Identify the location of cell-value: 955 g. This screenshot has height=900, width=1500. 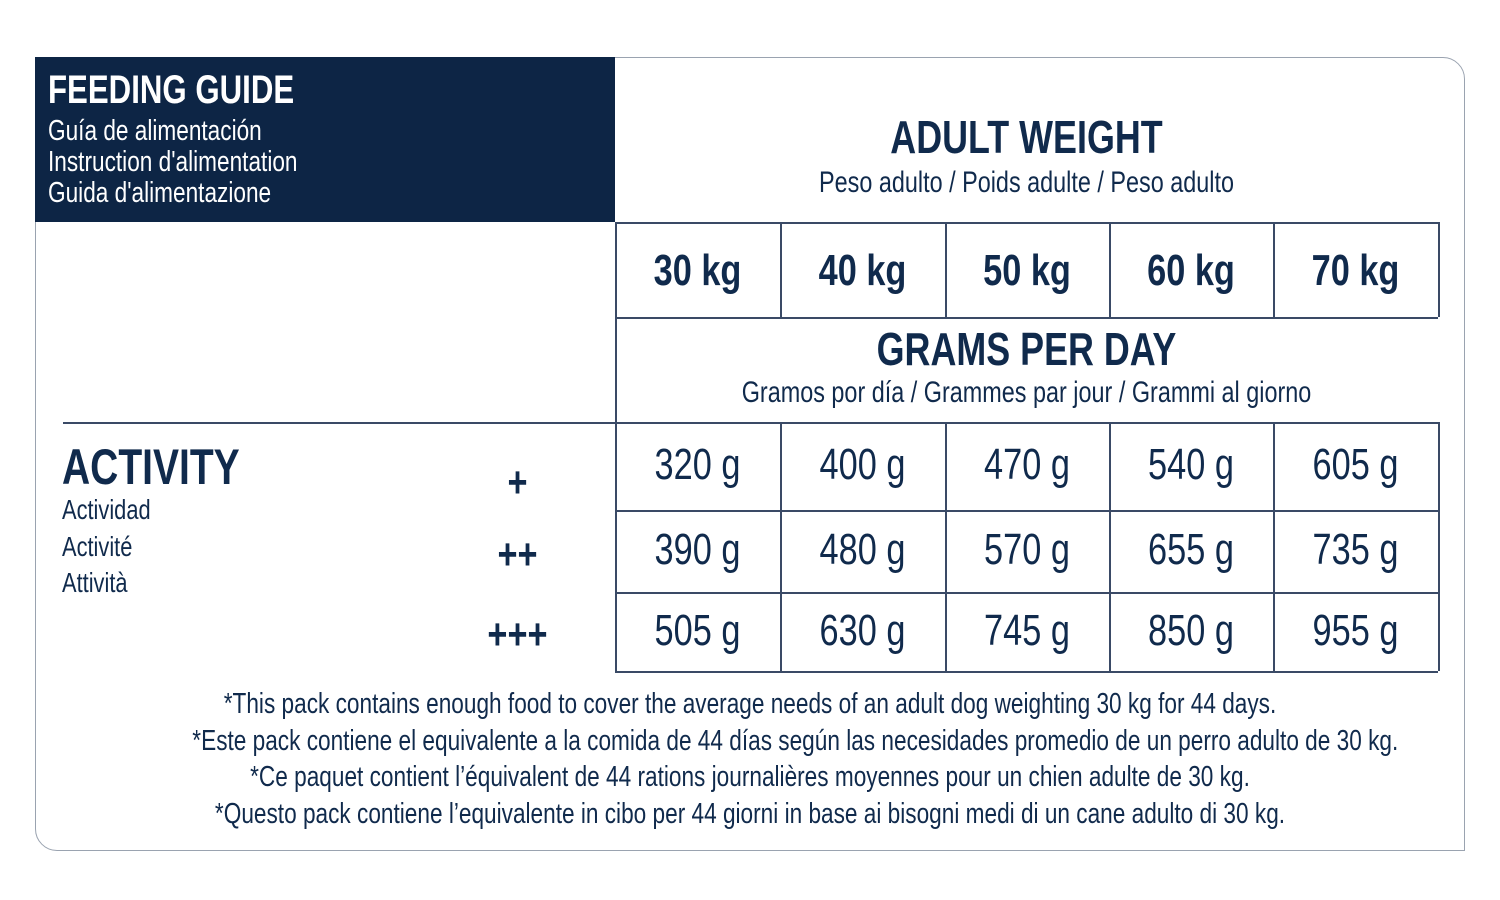
(1355, 630).